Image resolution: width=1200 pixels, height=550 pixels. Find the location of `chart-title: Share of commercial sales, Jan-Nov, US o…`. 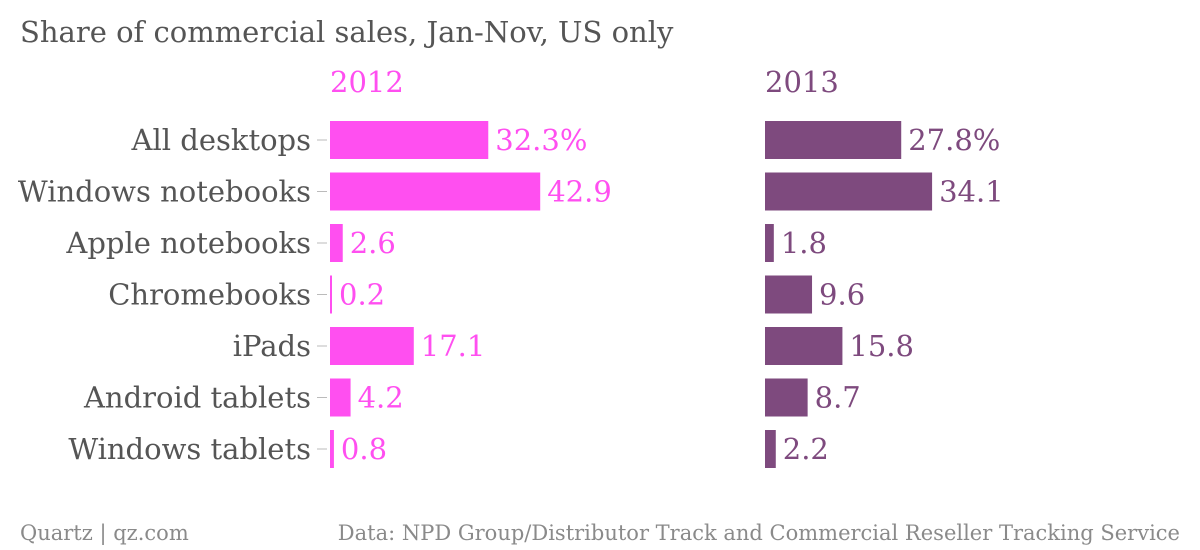

chart-title: Share of commercial sales, Jan-Nov, US o… is located at coordinates (347, 32).